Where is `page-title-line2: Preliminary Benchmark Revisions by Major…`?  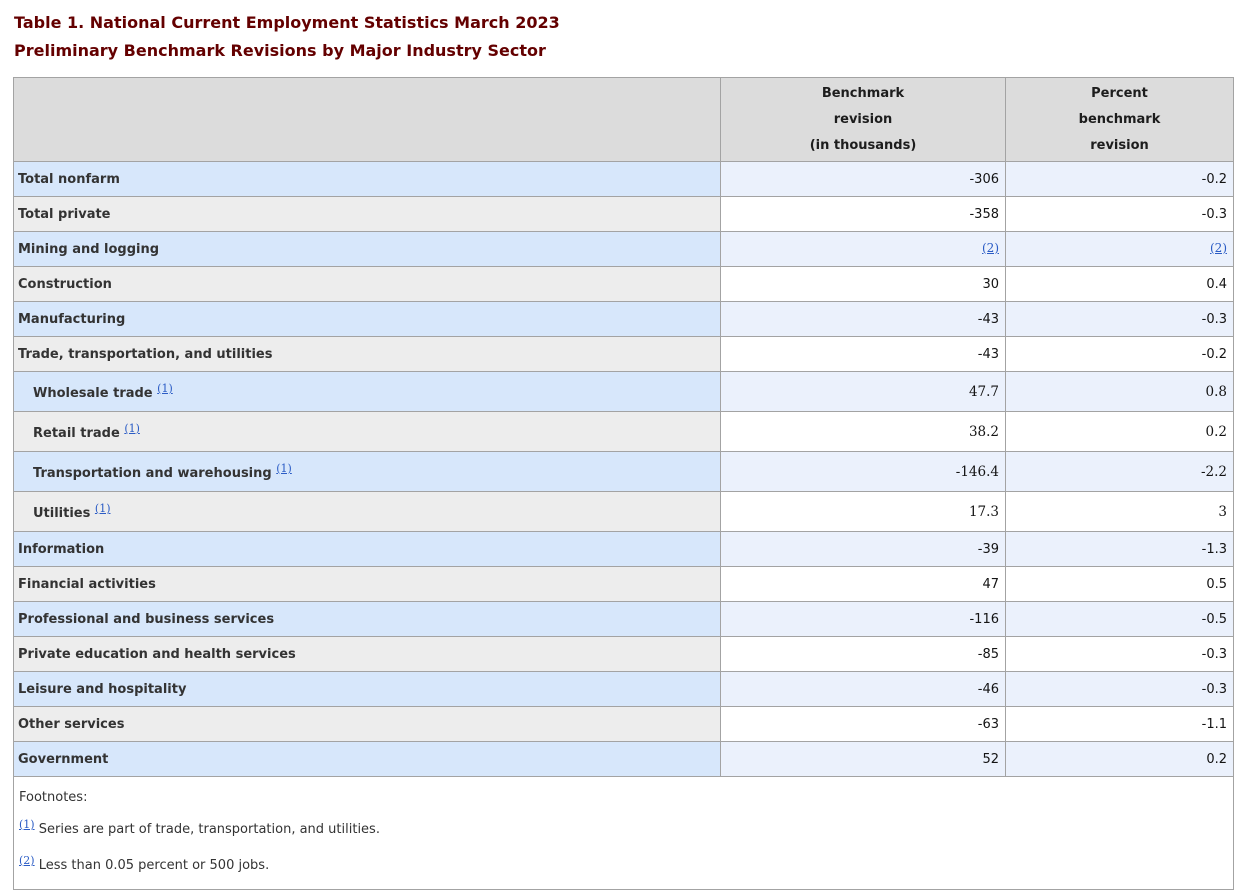 page-title-line2: Preliminary Benchmark Revisions by Major… is located at coordinates (280, 50).